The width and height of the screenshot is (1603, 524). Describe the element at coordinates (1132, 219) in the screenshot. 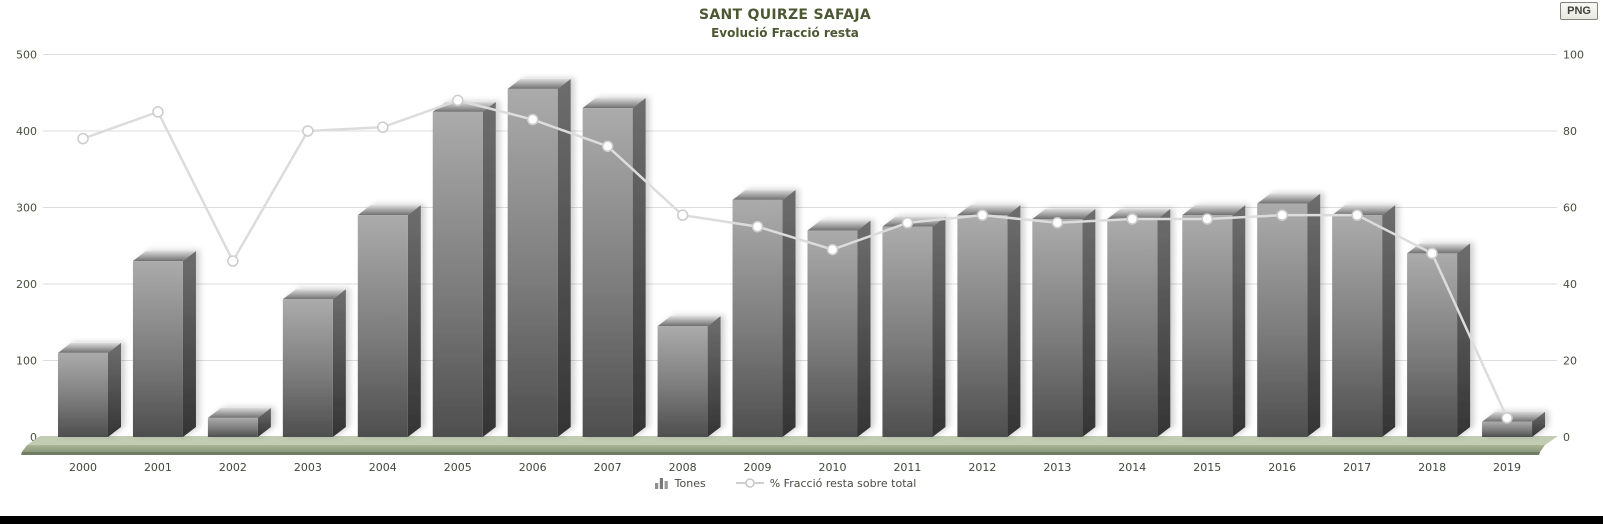

I see `line-marker-2014` at that location.